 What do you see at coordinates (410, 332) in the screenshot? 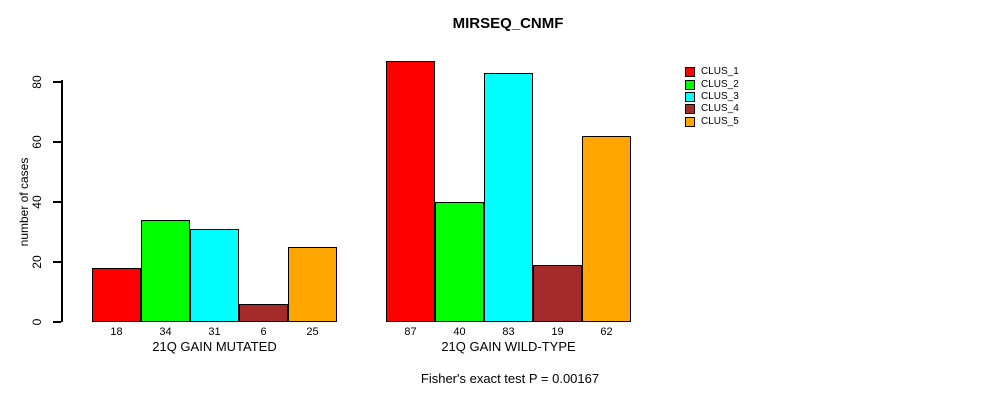
I see `bar-value-label: 87` at bounding box center [410, 332].